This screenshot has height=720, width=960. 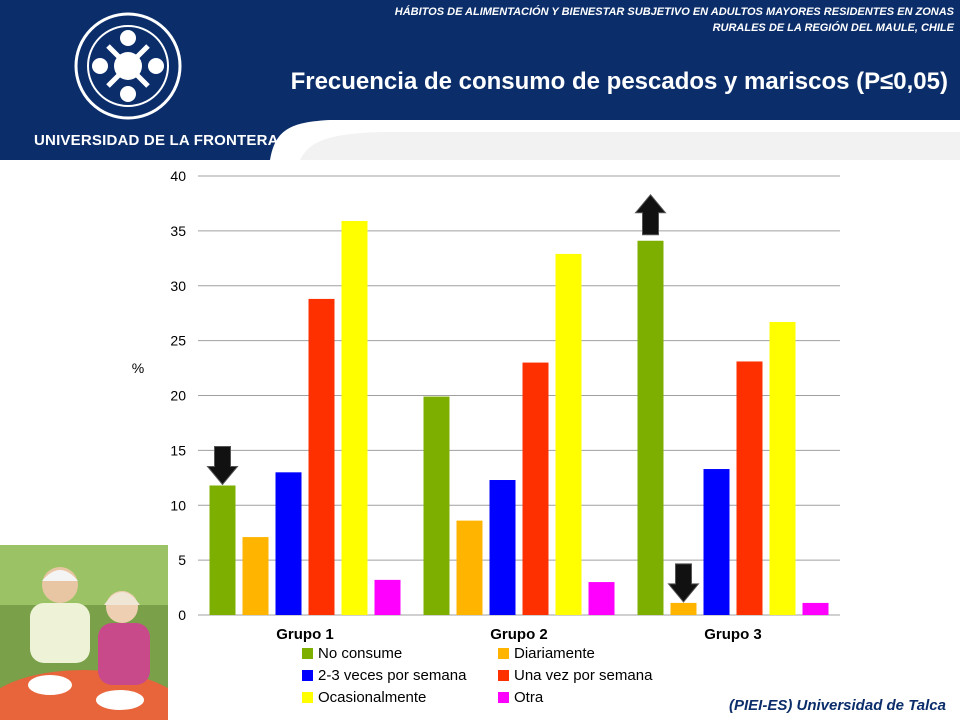 I want to click on y-tick-label: 20, so click(x=178, y=396).